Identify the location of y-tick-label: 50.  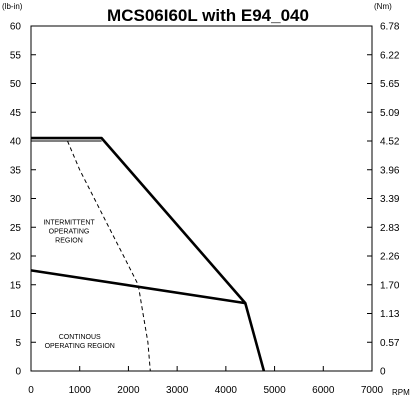
(16, 84).